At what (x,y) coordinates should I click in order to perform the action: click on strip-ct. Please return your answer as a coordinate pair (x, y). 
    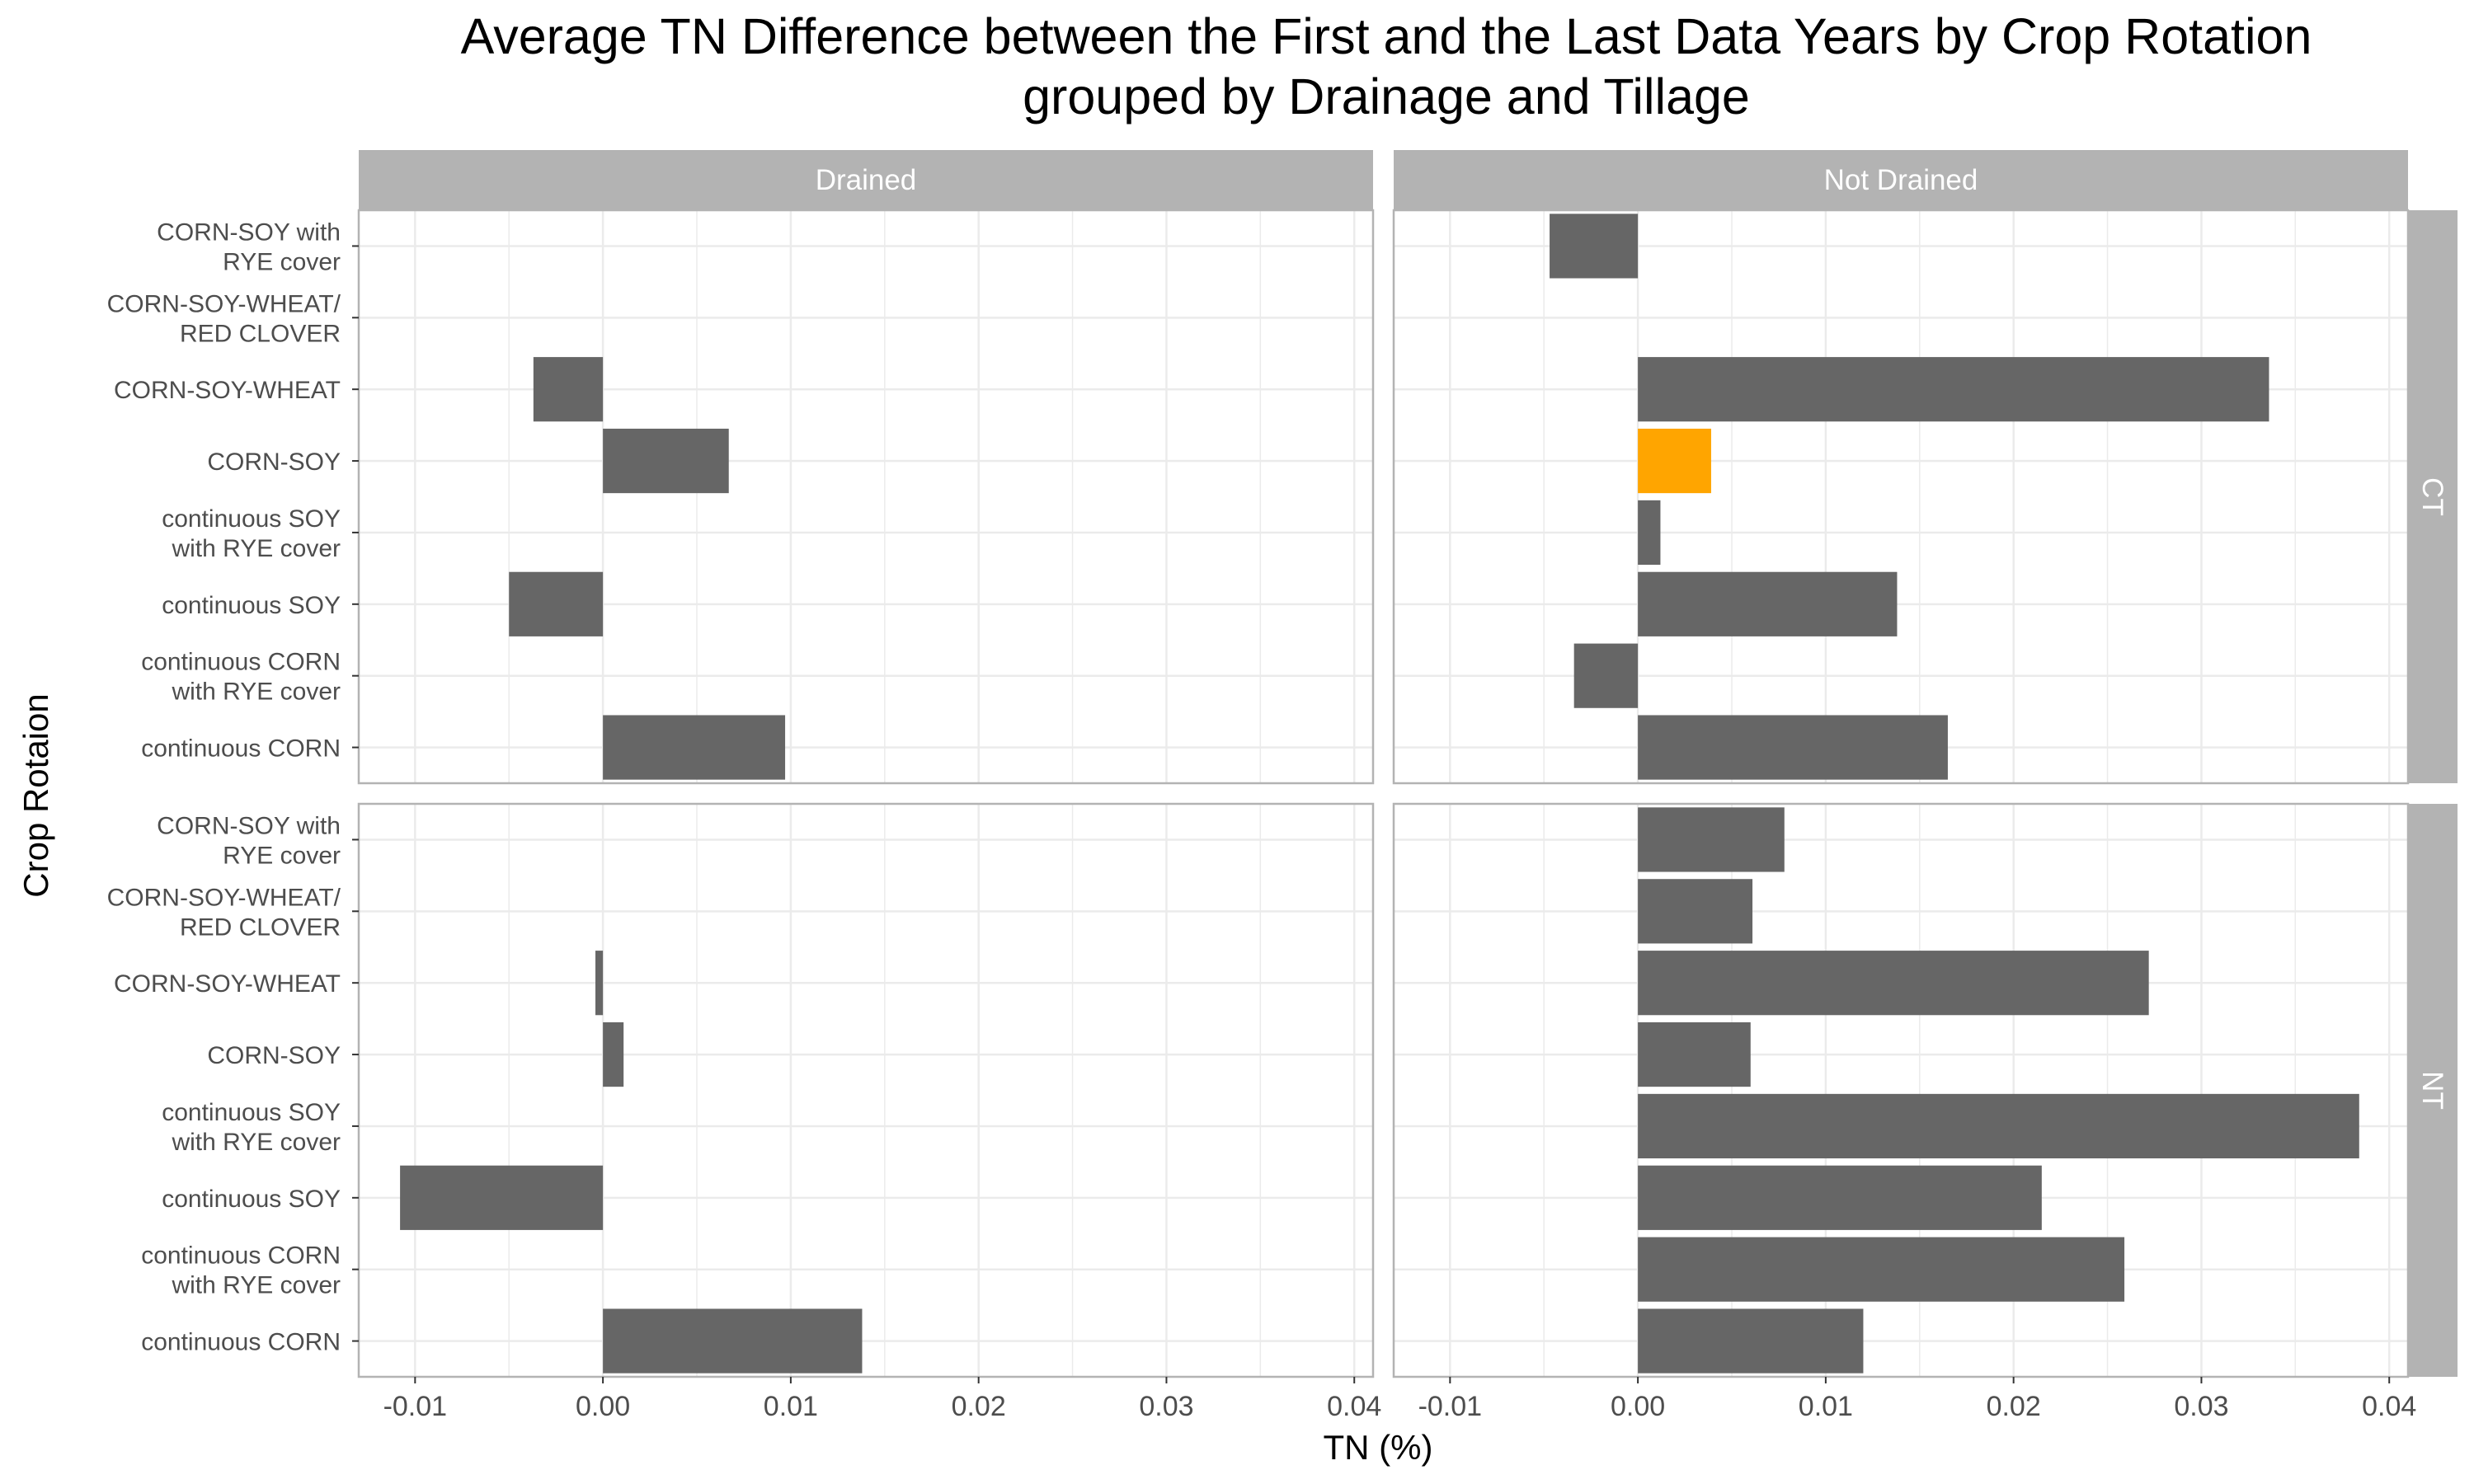
    Looking at the image, I should click on (2433, 496).